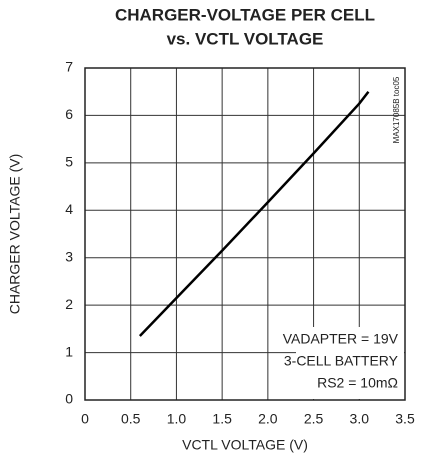 Image resolution: width=428 pixels, height=462 pixels. Describe the element at coordinates (314, 419) in the screenshot. I see `x-tick-label: 2.5` at that location.